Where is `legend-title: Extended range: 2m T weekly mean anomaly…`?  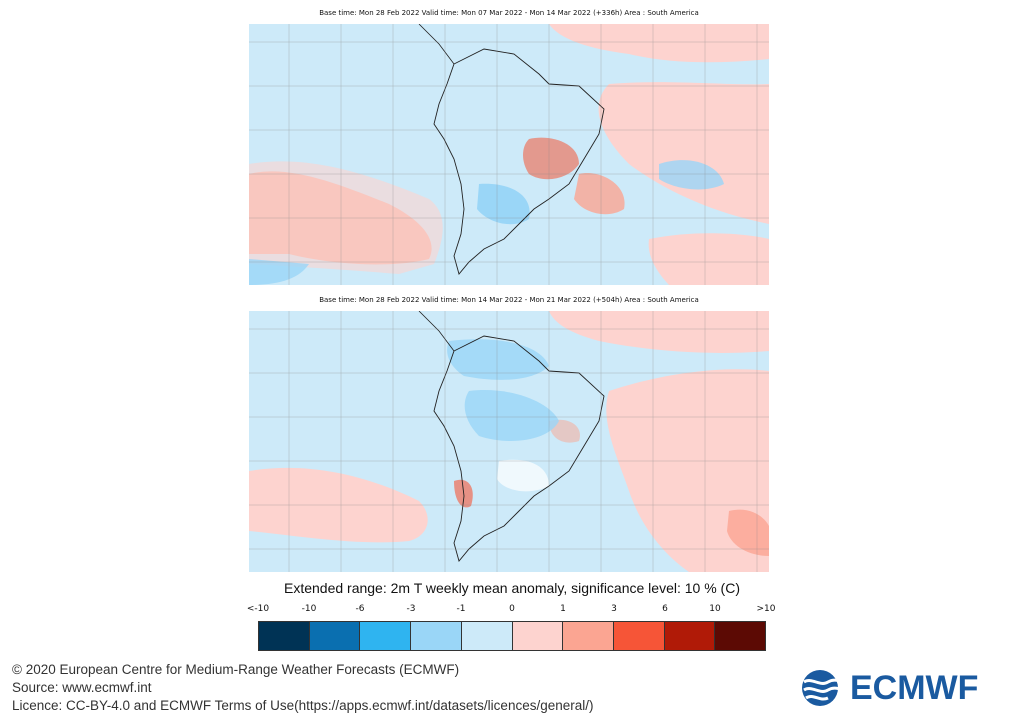
legend-title: Extended range: 2m T weekly mean anomaly… is located at coordinates (511, 588).